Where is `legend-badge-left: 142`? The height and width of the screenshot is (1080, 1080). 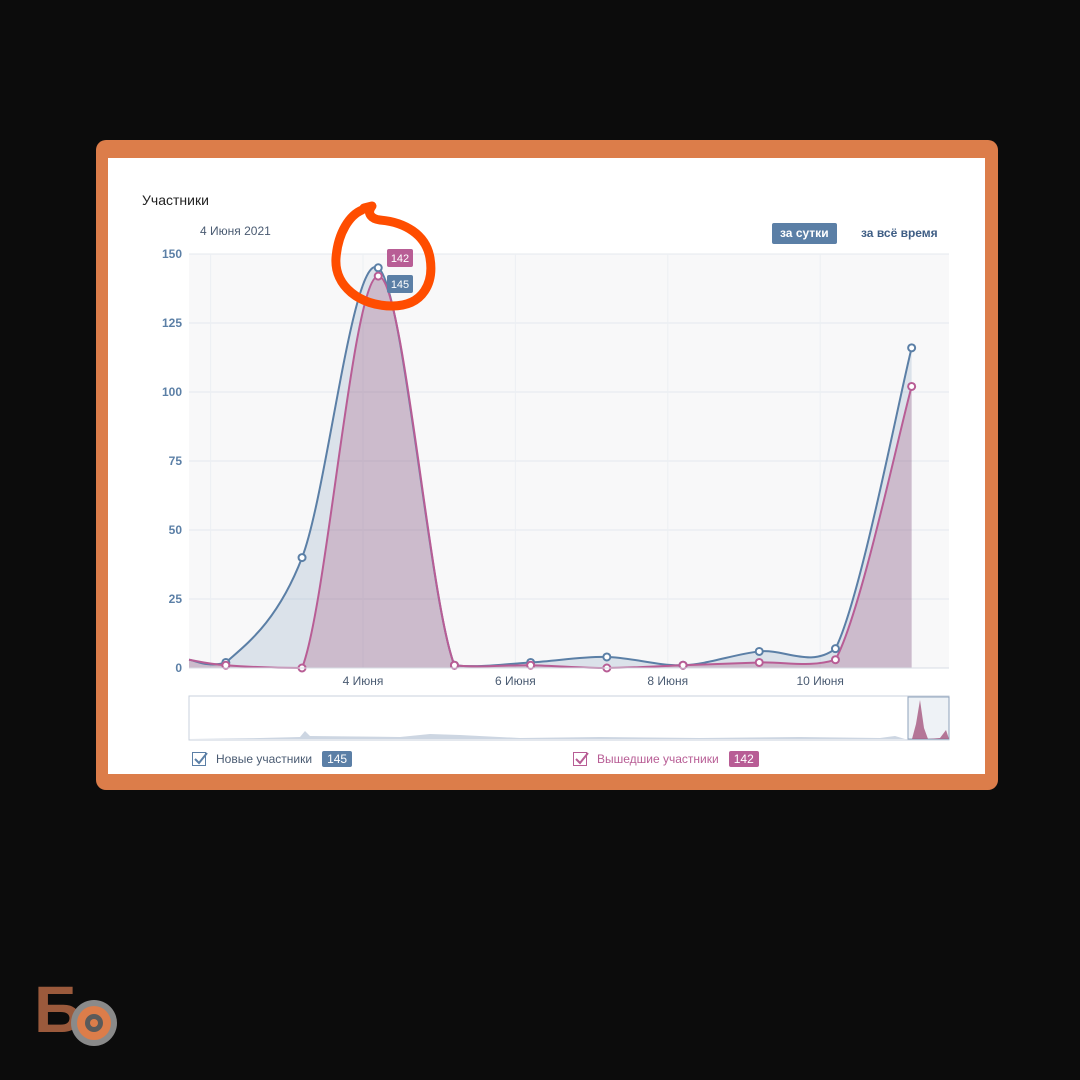
legend-badge-left: 142 is located at coordinates (743, 759).